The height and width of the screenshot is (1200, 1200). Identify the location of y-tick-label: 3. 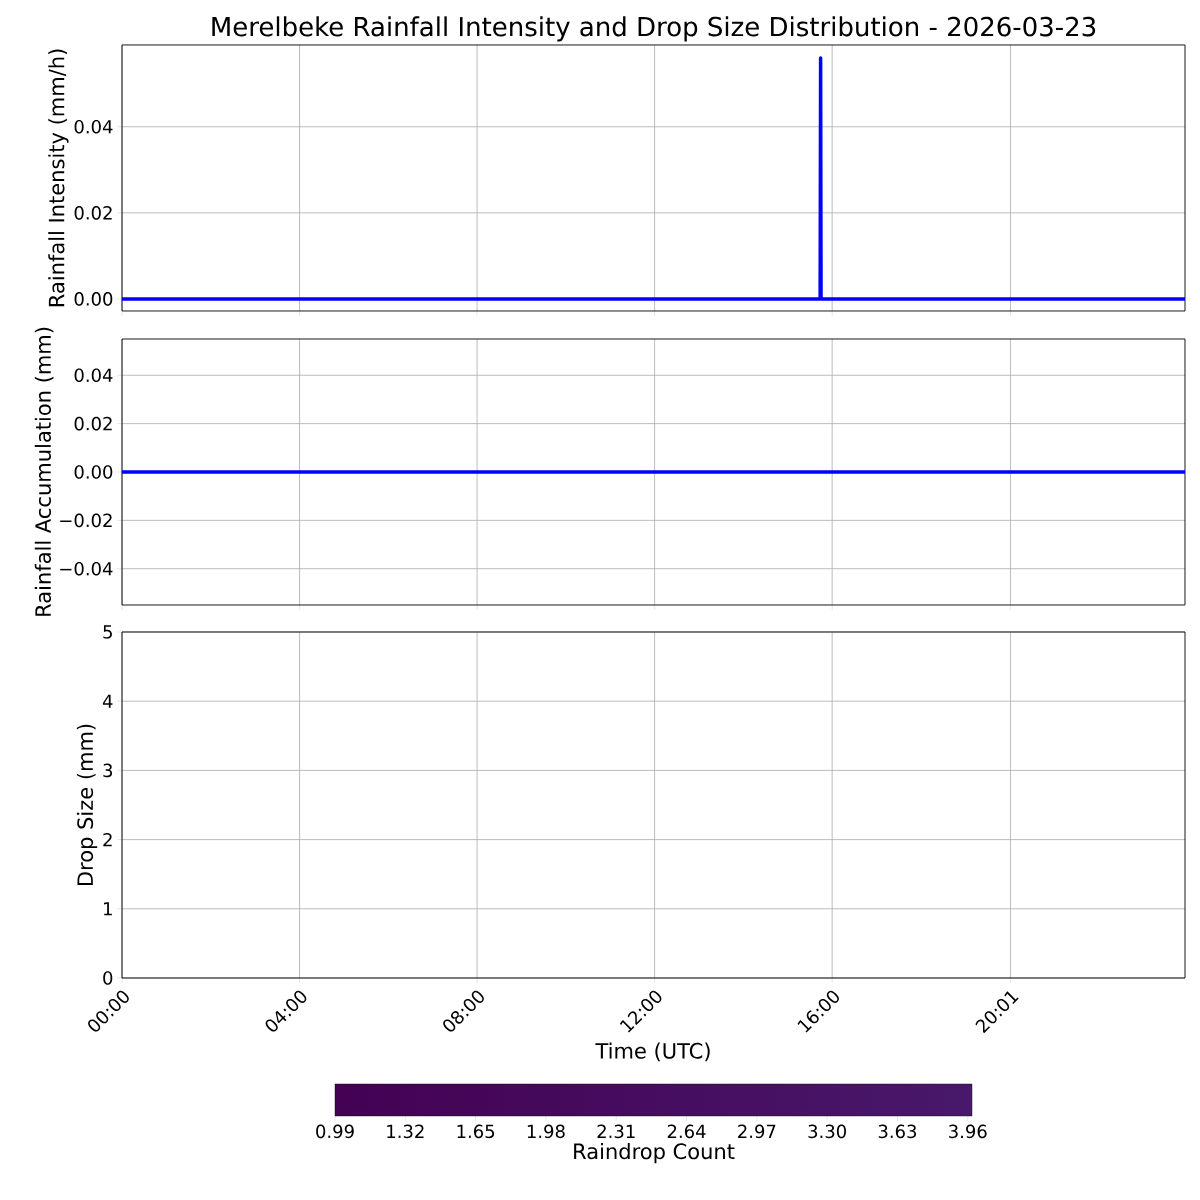
(108, 770).